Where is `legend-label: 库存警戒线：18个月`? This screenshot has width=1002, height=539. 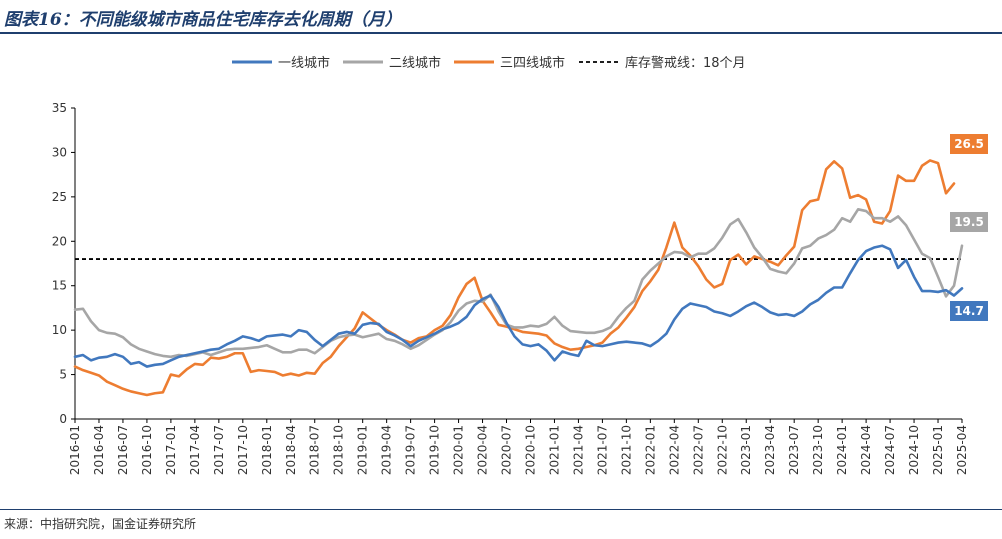 legend-label: 库存警戒线：18个月 is located at coordinates (685, 63).